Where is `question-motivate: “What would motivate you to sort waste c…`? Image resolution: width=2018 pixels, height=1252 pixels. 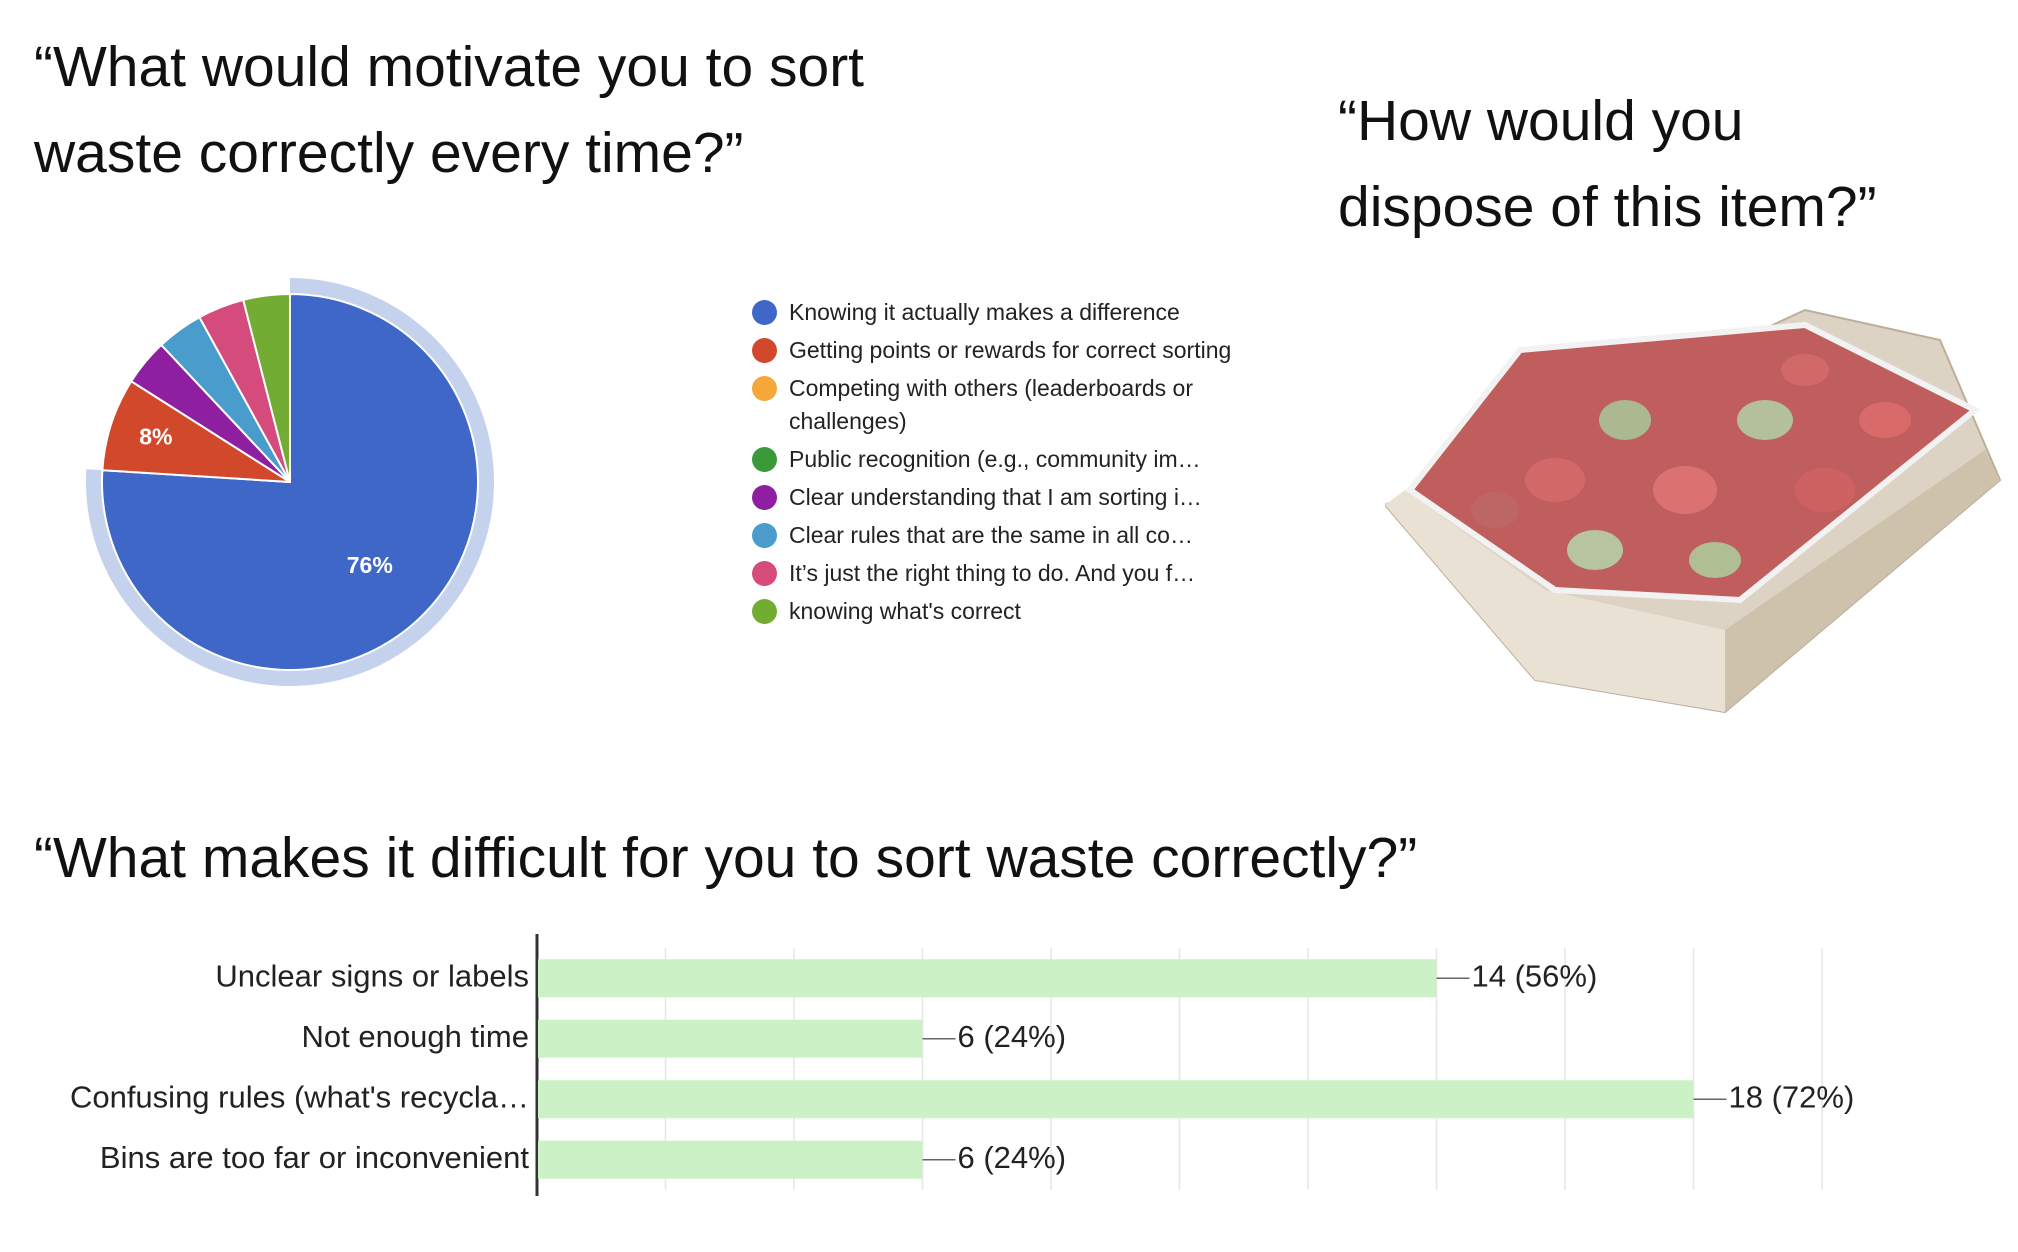 question-motivate: “What would motivate you to sort waste c… is located at coordinates (449, 110).